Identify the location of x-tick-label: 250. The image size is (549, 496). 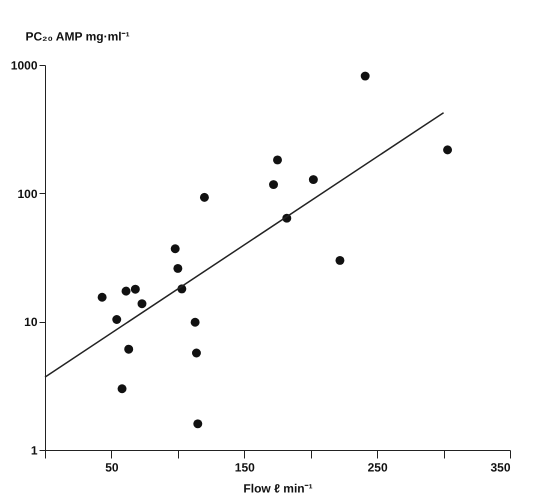
(378, 467).